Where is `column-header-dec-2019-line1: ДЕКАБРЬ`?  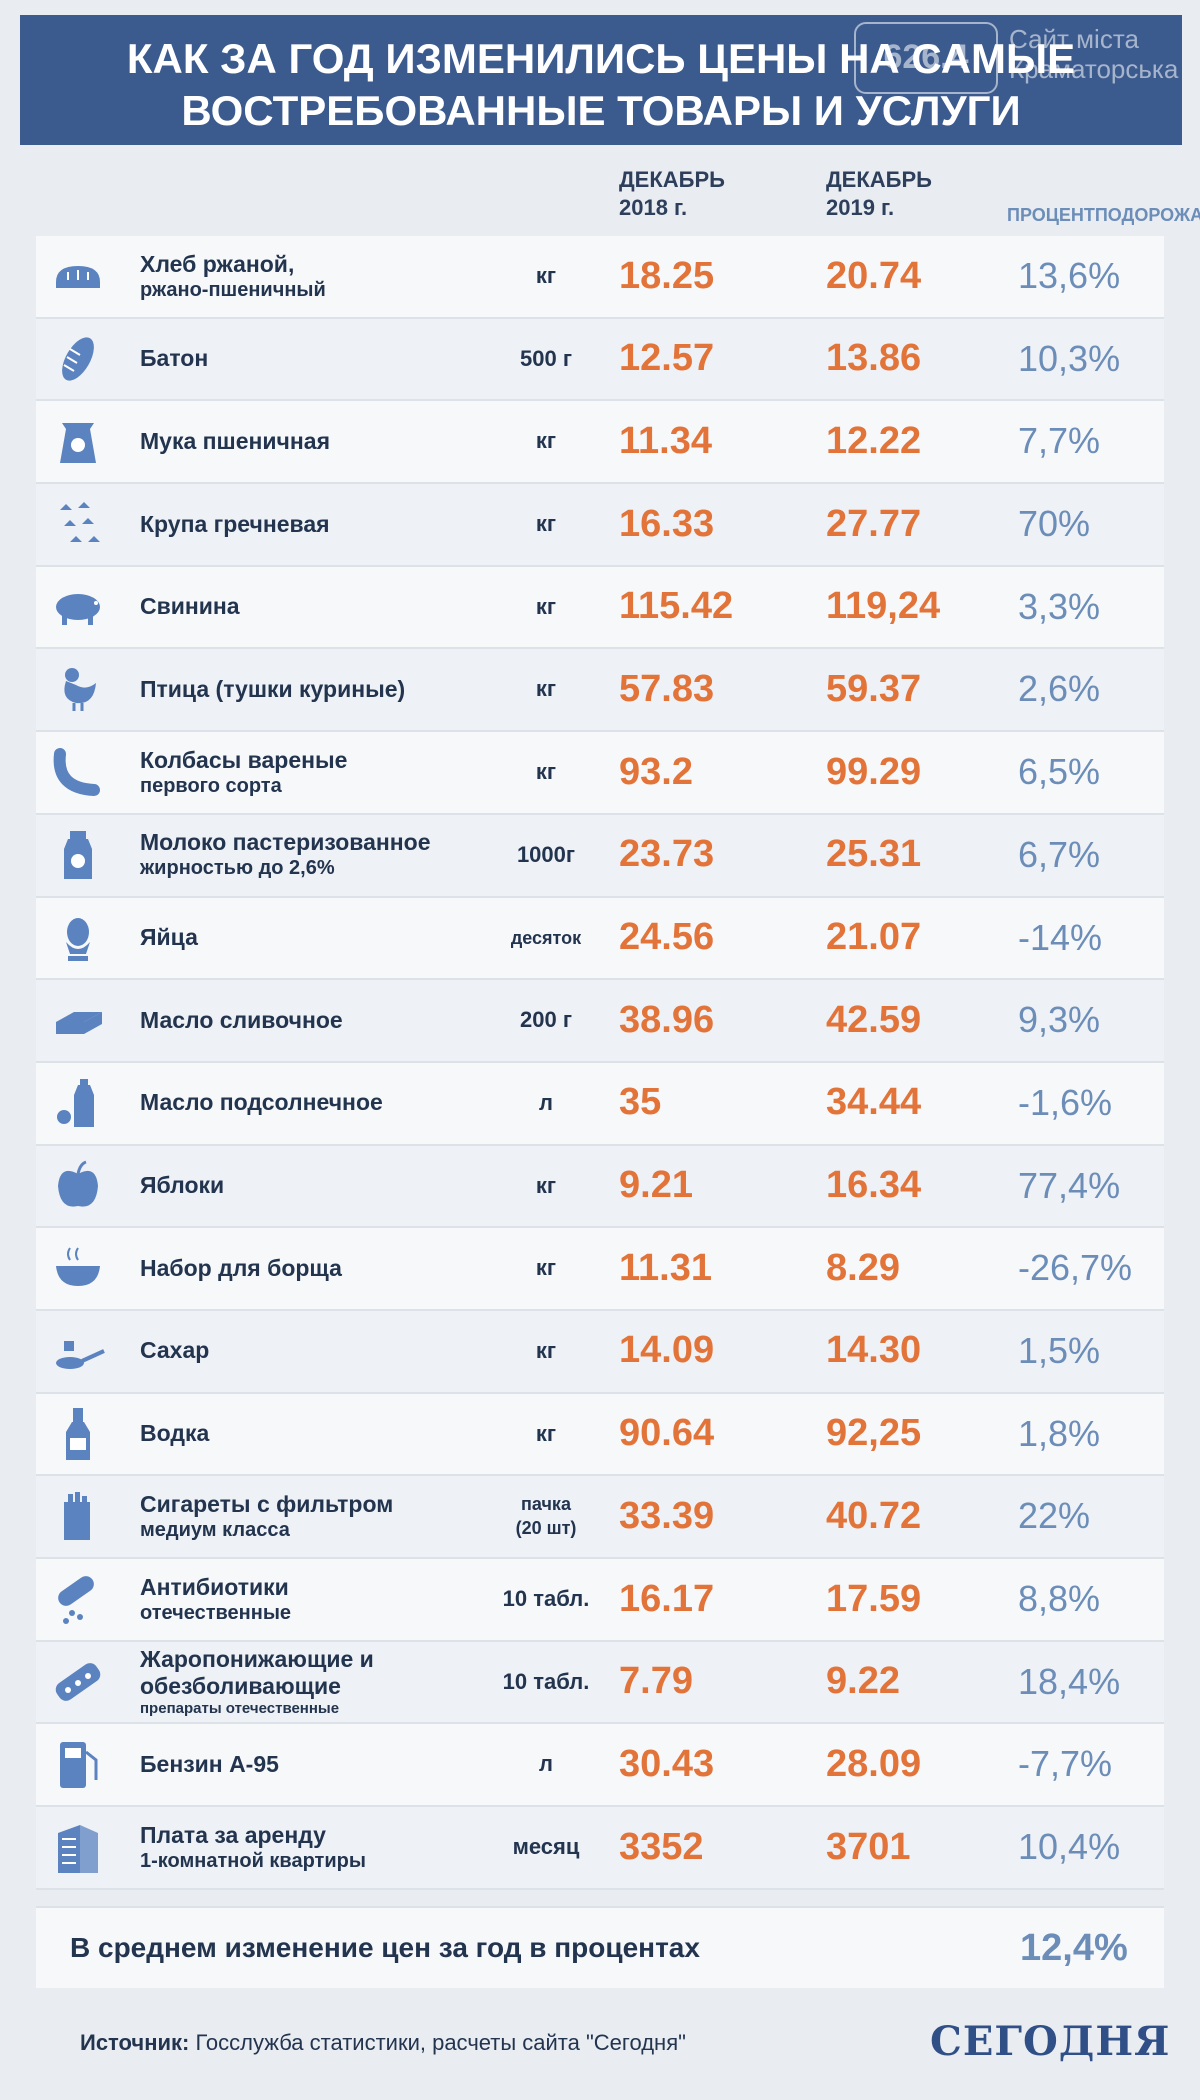
column-header-dec-2019-line1: ДЕКАБРЬ is located at coordinates (879, 179).